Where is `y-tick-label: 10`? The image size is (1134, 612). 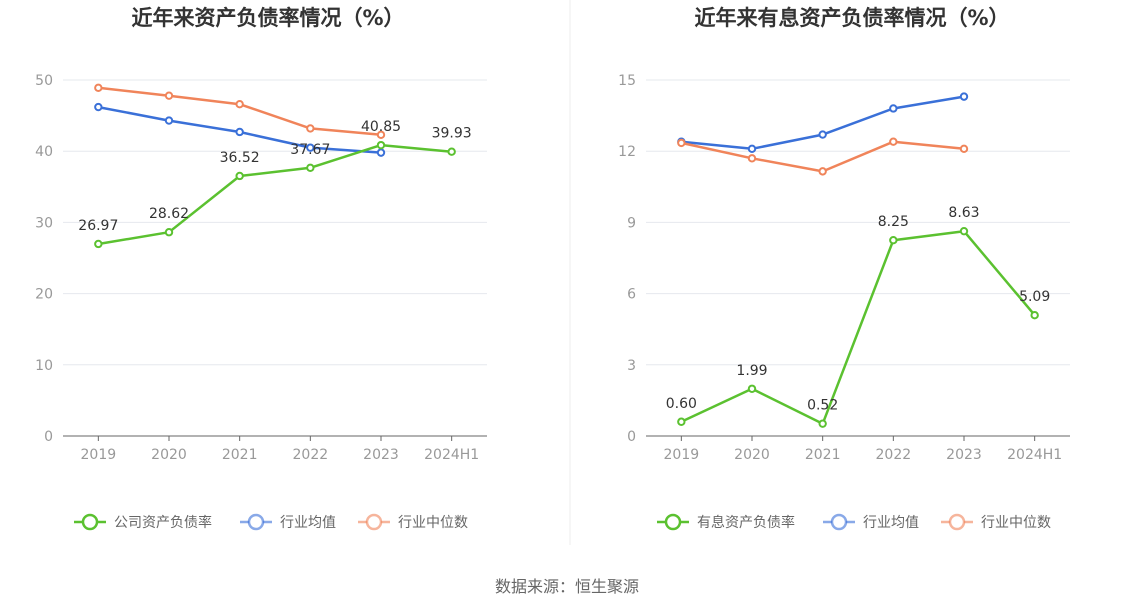 y-tick-label: 10 is located at coordinates (44, 366).